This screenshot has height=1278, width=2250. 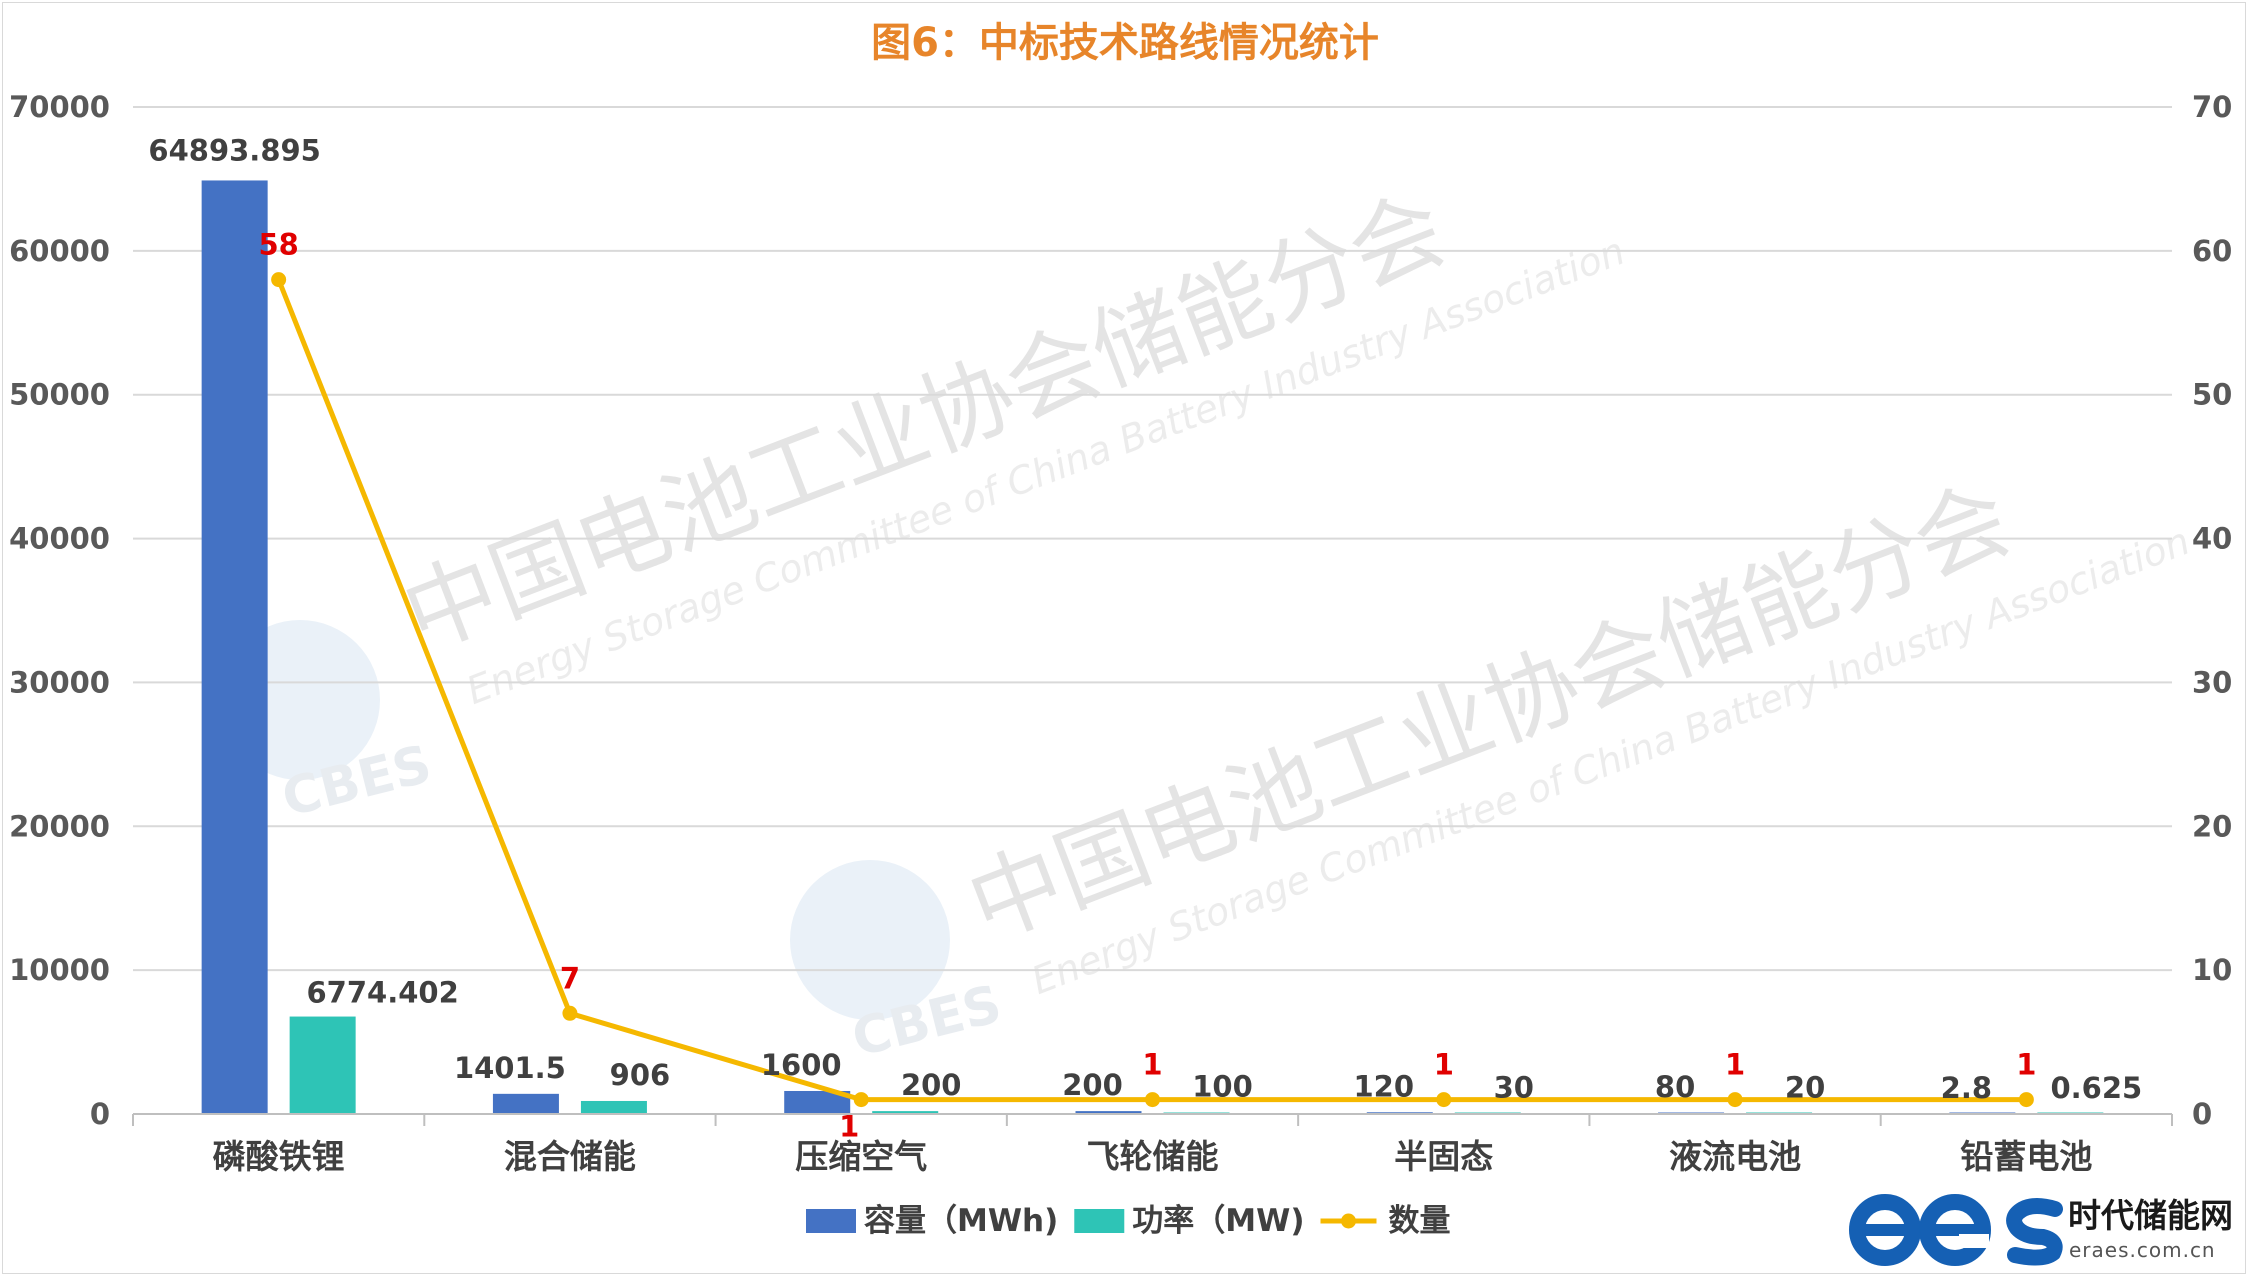 What do you see at coordinates (1735, 1156) in the screenshot?
I see `category-label: 液流电池` at bounding box center [1735, 1156].